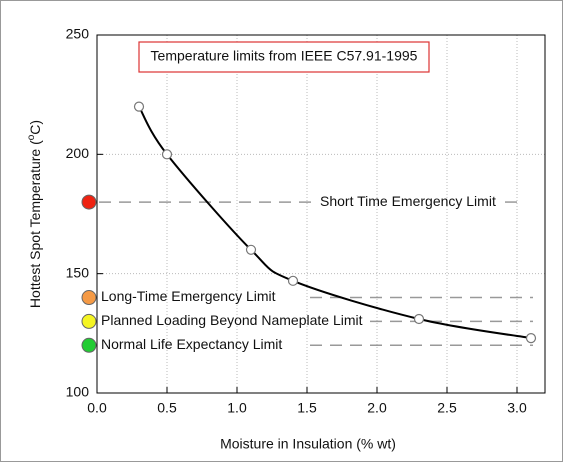  I want to click on y-axis-label: Hottest Spot Temperature (oC), so click(34, 214).